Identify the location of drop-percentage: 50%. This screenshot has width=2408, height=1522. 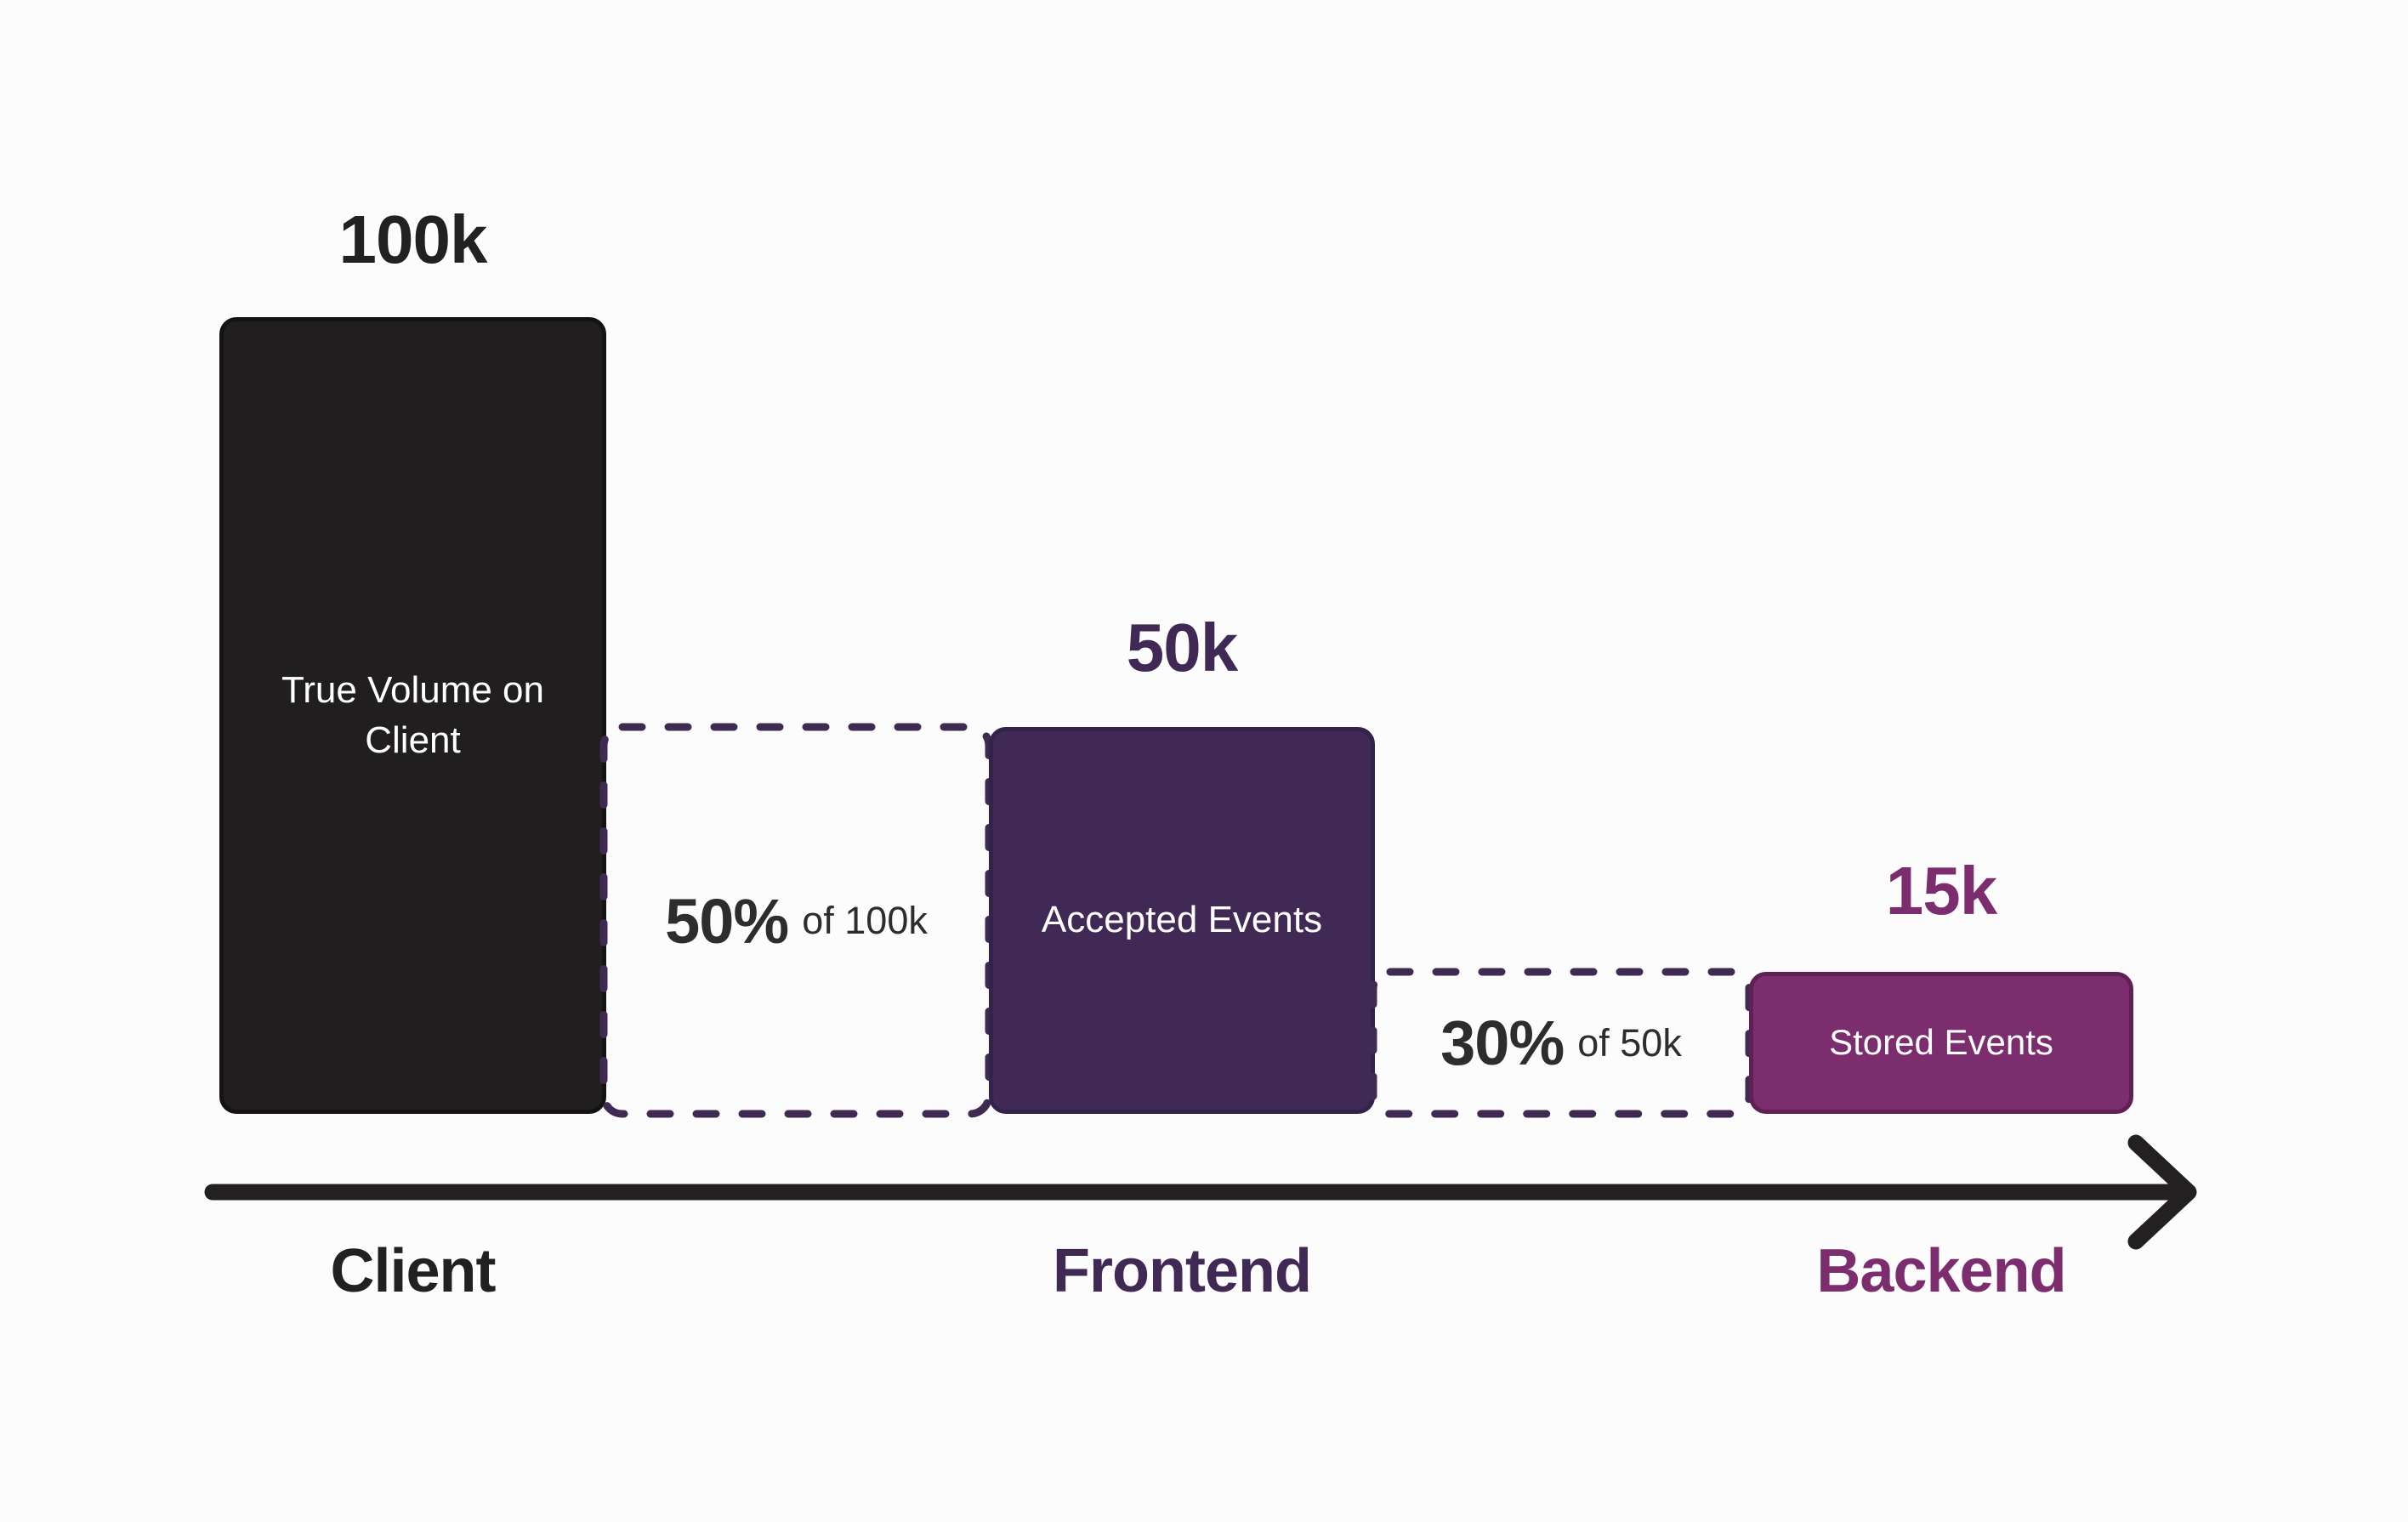
(727, 921).